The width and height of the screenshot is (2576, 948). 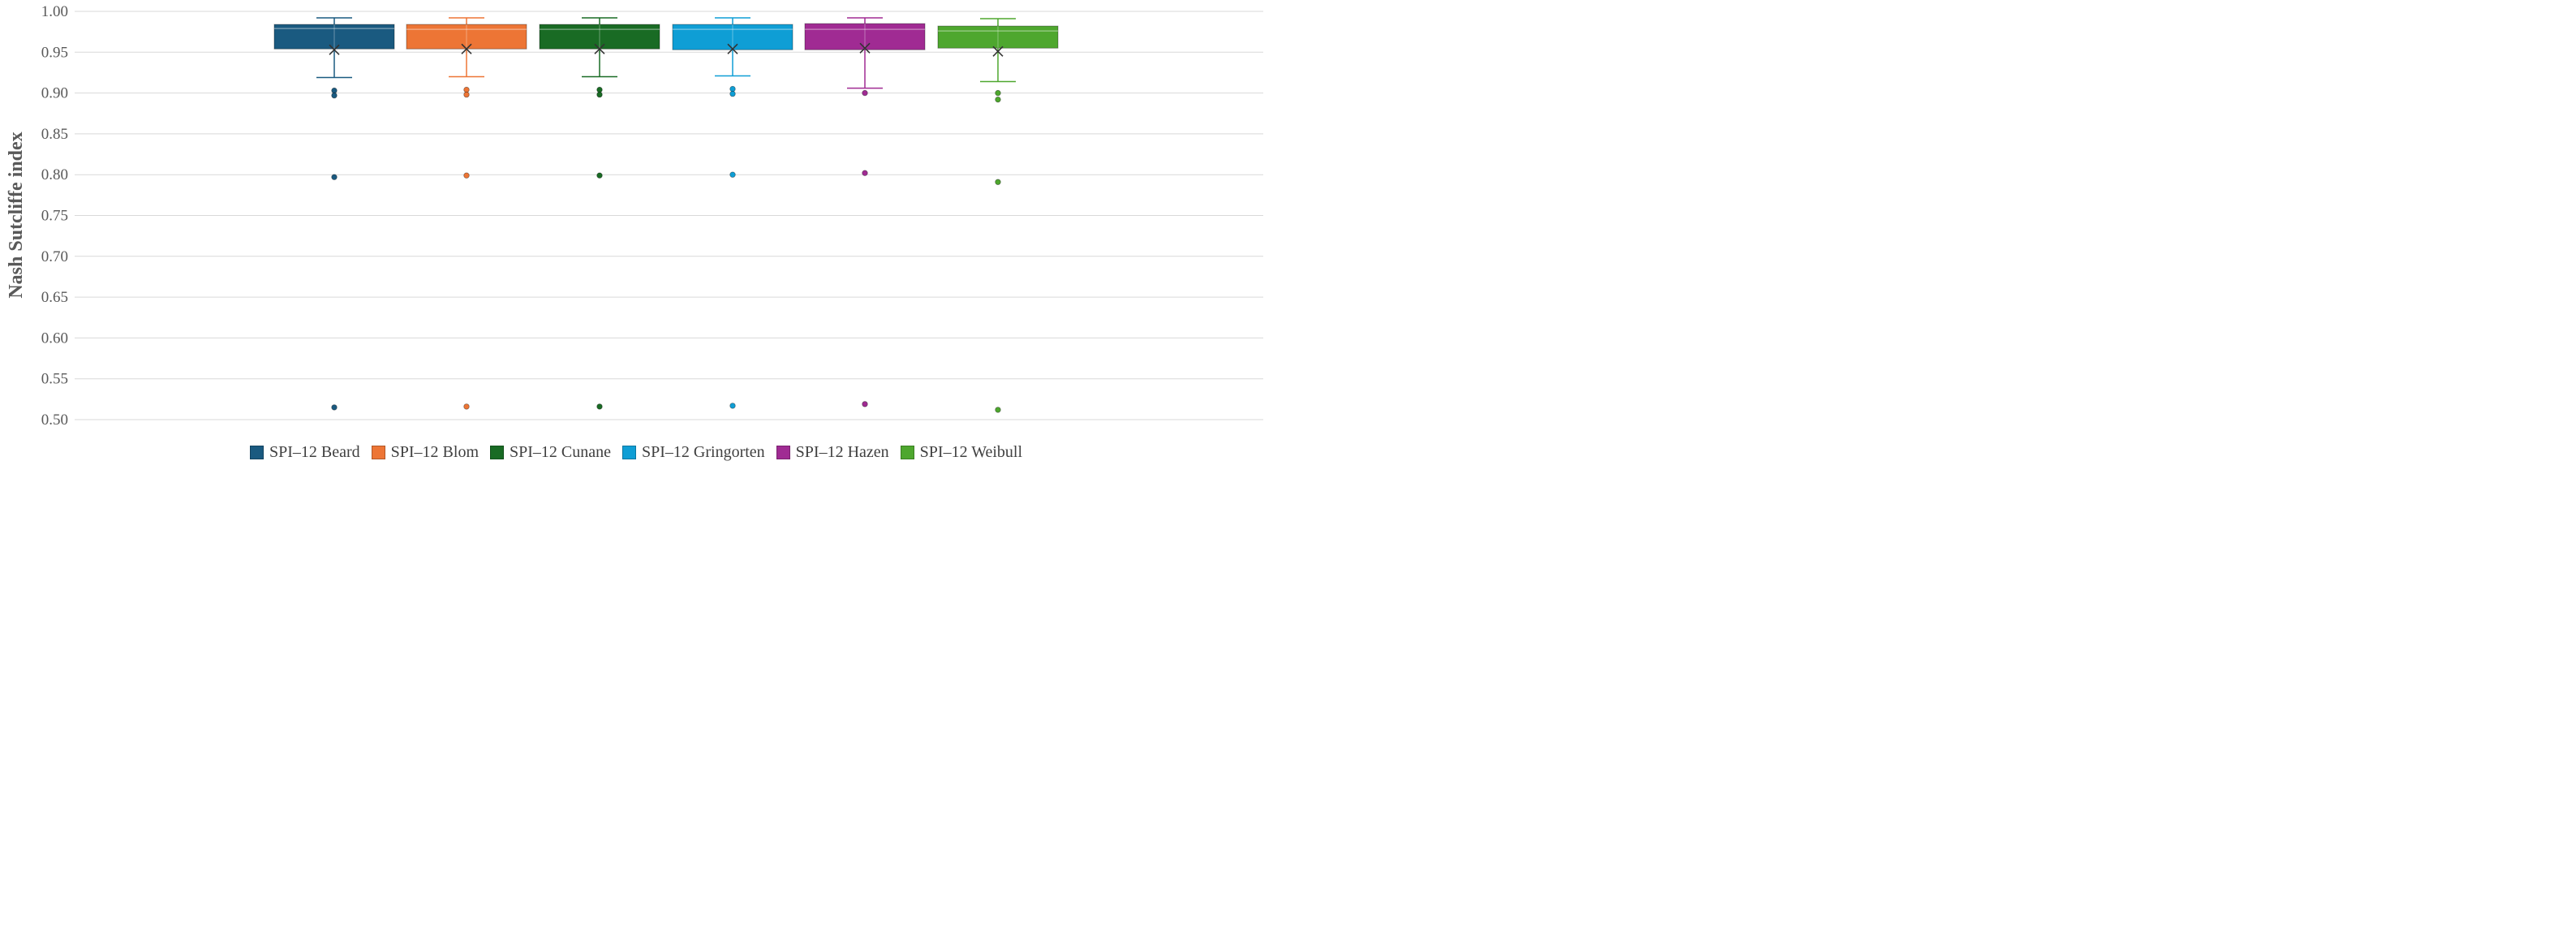 I want to click on y-tick-label: 0.60, so click(x=55, y=339).